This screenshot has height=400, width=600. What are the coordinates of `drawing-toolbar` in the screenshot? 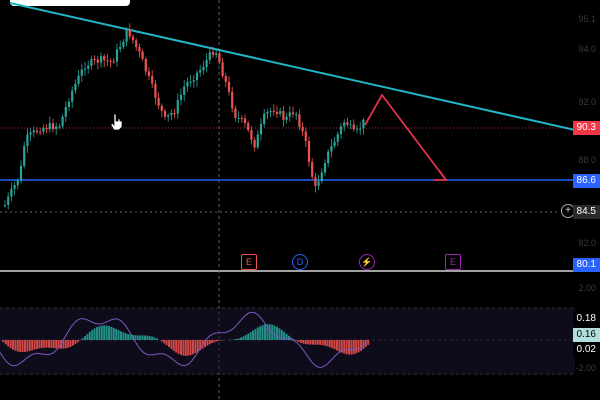 It's located at (70, 3).